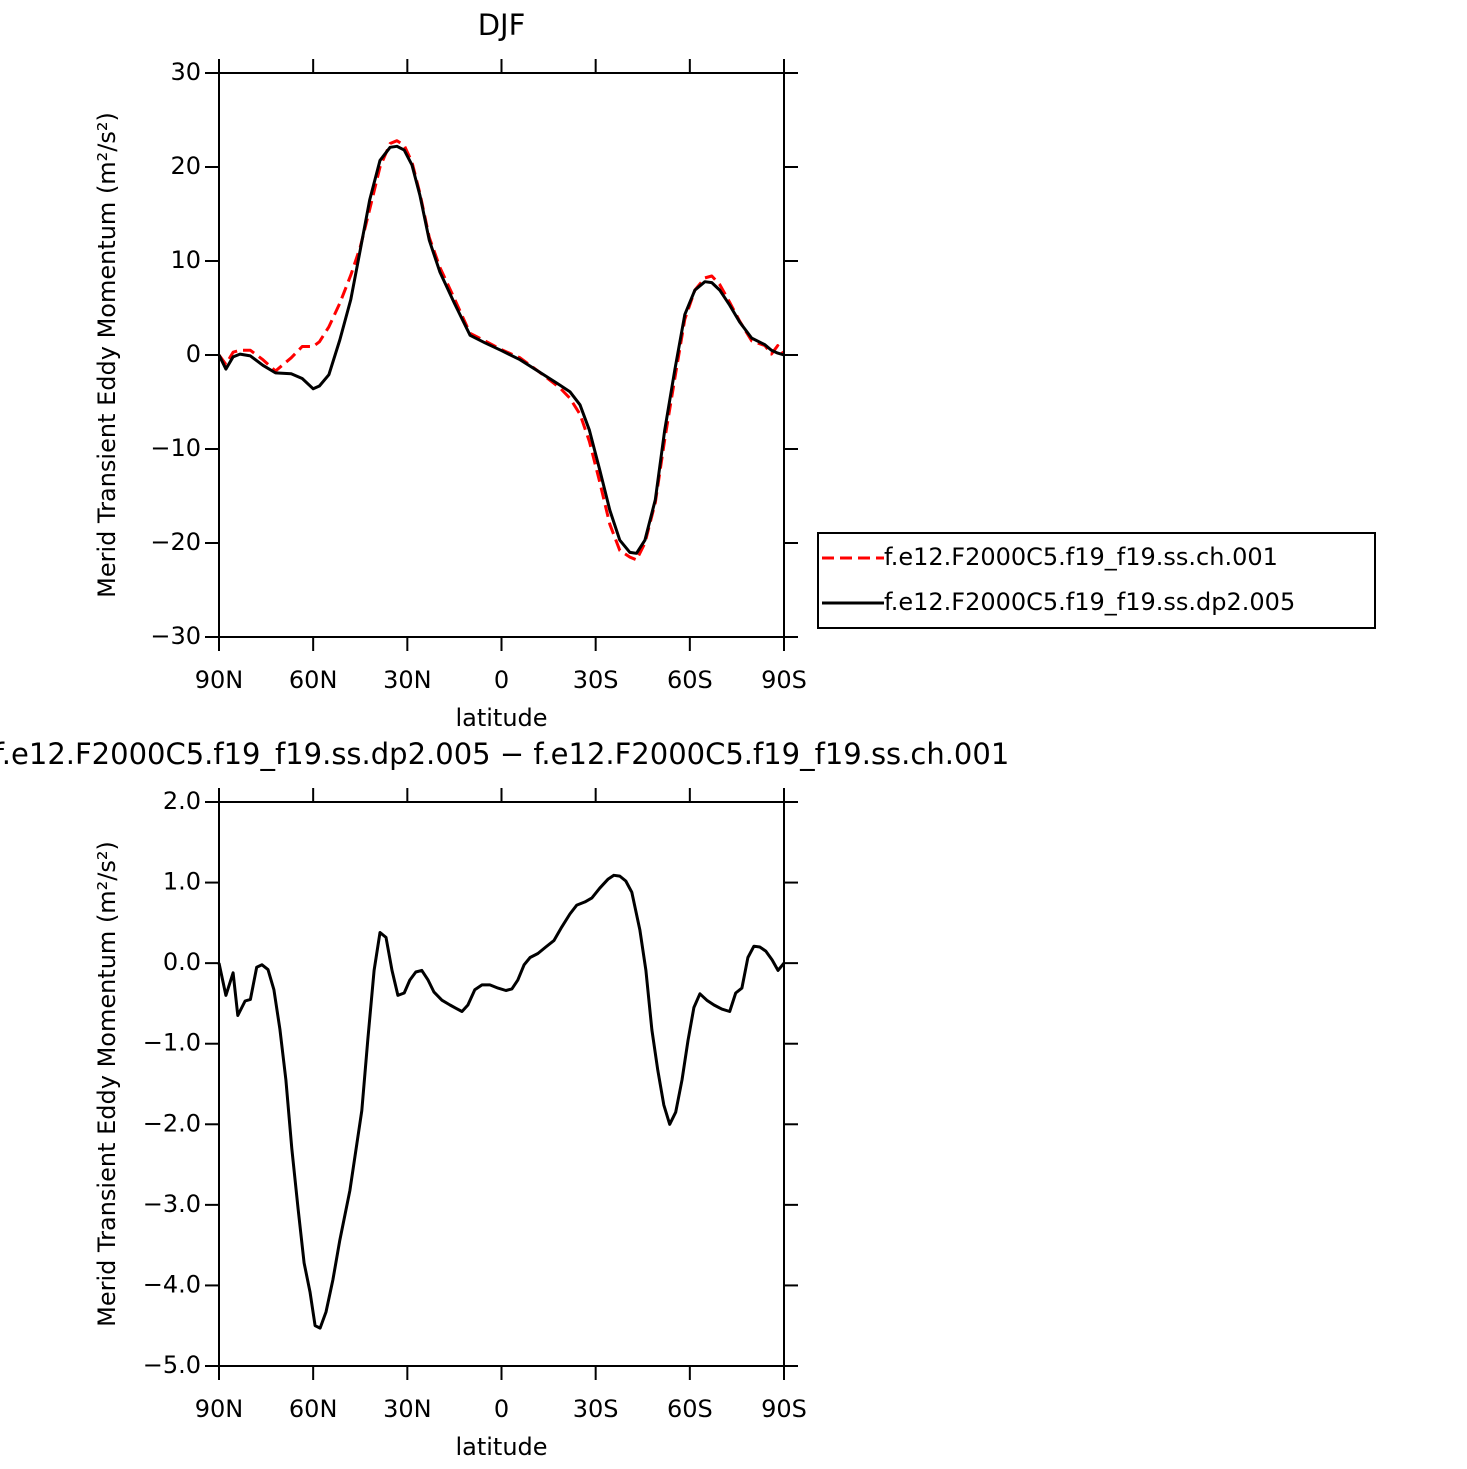 Image resolution: width=1467 pixels, height=1469 pixels. What do you see at coordinates (1096, 580) in the screenshot?
I see `legend-box` at bounding box center [1096, 580].